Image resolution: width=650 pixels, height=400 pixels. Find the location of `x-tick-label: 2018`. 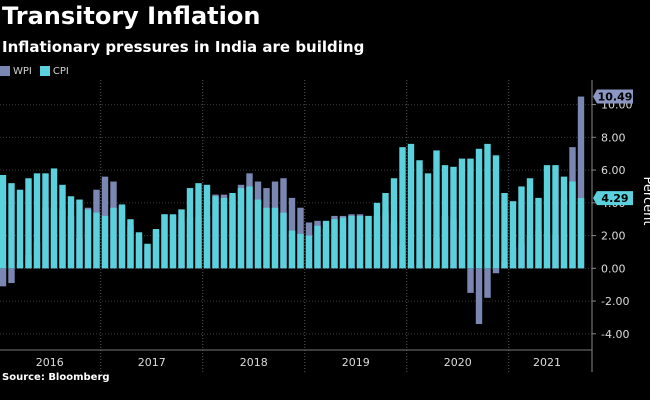

x-tick-label: 2018 is located at coordinates (254, 362).